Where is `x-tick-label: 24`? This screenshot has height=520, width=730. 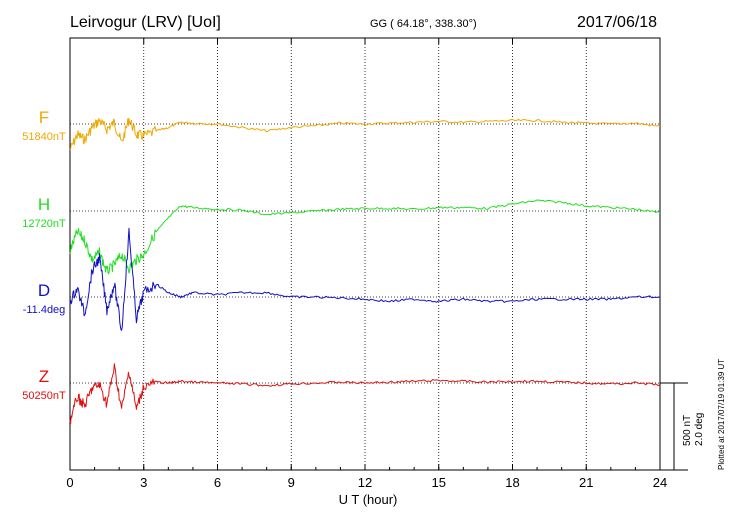 x-tick-label: 24 is located at coordinates (660, 482).